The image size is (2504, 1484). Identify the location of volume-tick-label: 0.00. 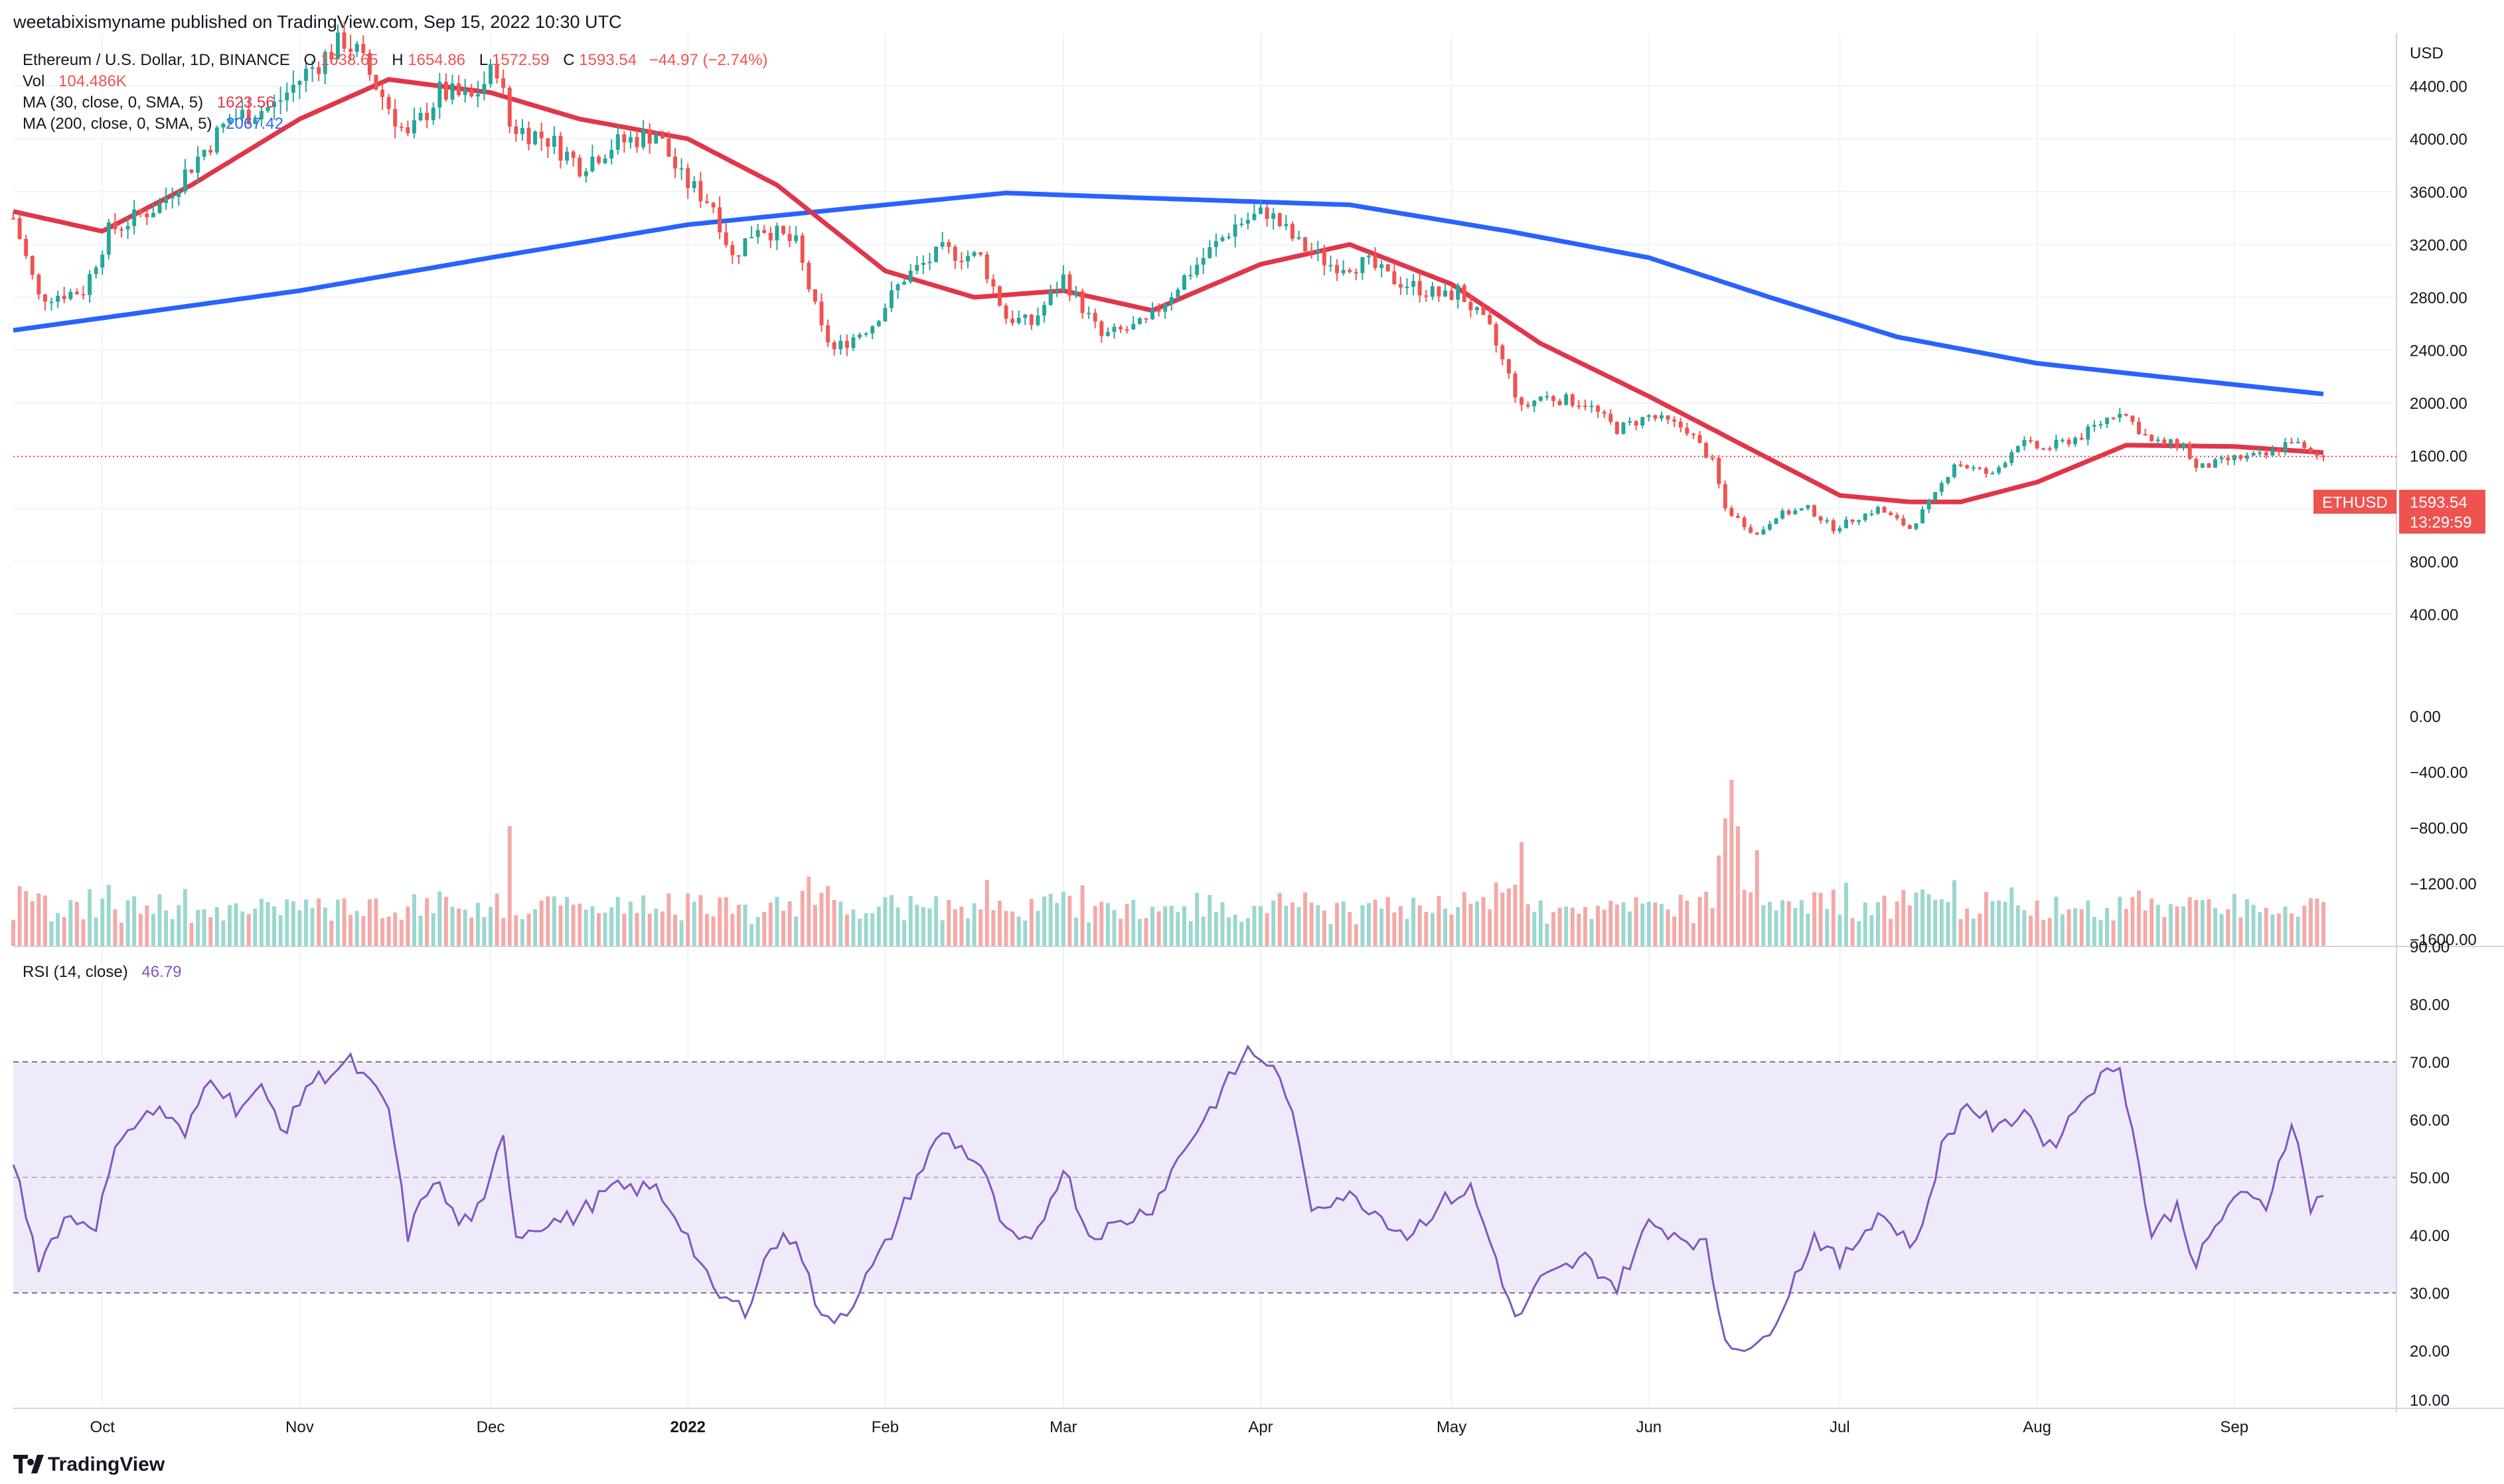
(2425, 717).